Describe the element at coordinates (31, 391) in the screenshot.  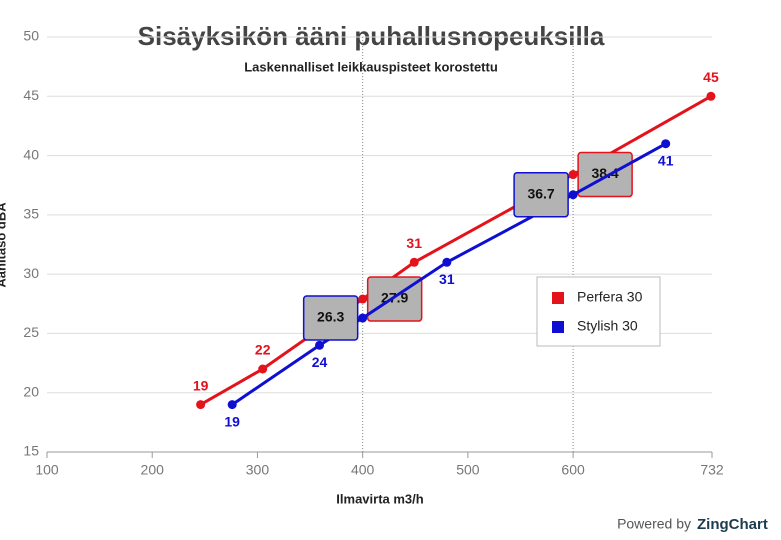
I see `y-tick-label: 20` at that location.